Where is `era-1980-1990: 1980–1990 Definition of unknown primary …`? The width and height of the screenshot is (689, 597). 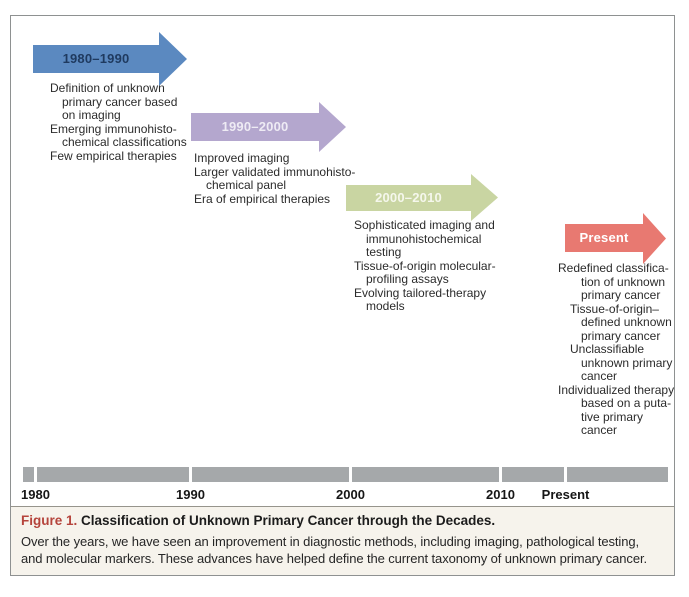 era-1980-1990: 1980–1990 Definition of unknown primary … is located at coordinates (125, 104).